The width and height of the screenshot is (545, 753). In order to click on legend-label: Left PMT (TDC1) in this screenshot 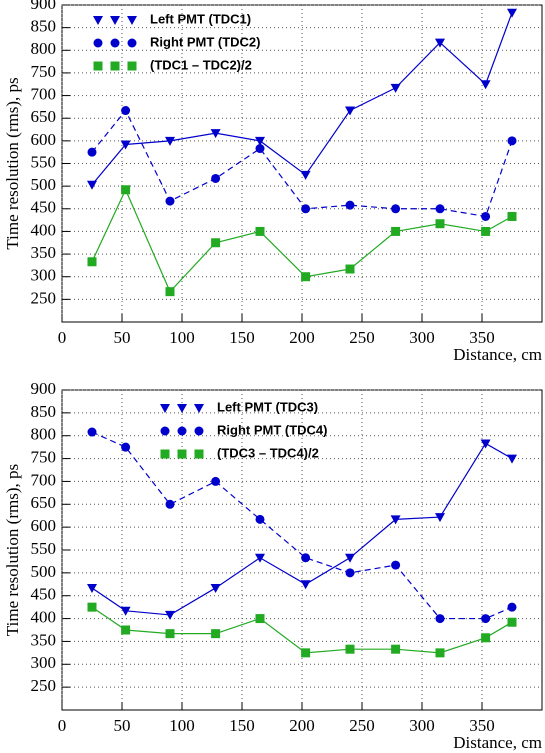, I will do `click(200, 18)`.